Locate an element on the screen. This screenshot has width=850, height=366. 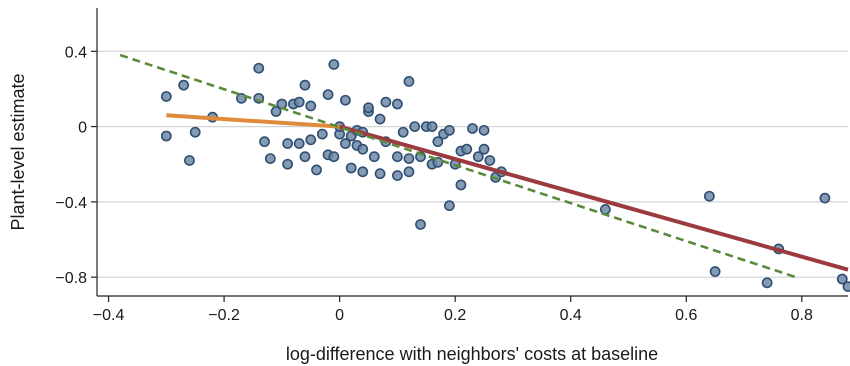
y-tick-label: −0.8 is located at coordinates (71, 278).